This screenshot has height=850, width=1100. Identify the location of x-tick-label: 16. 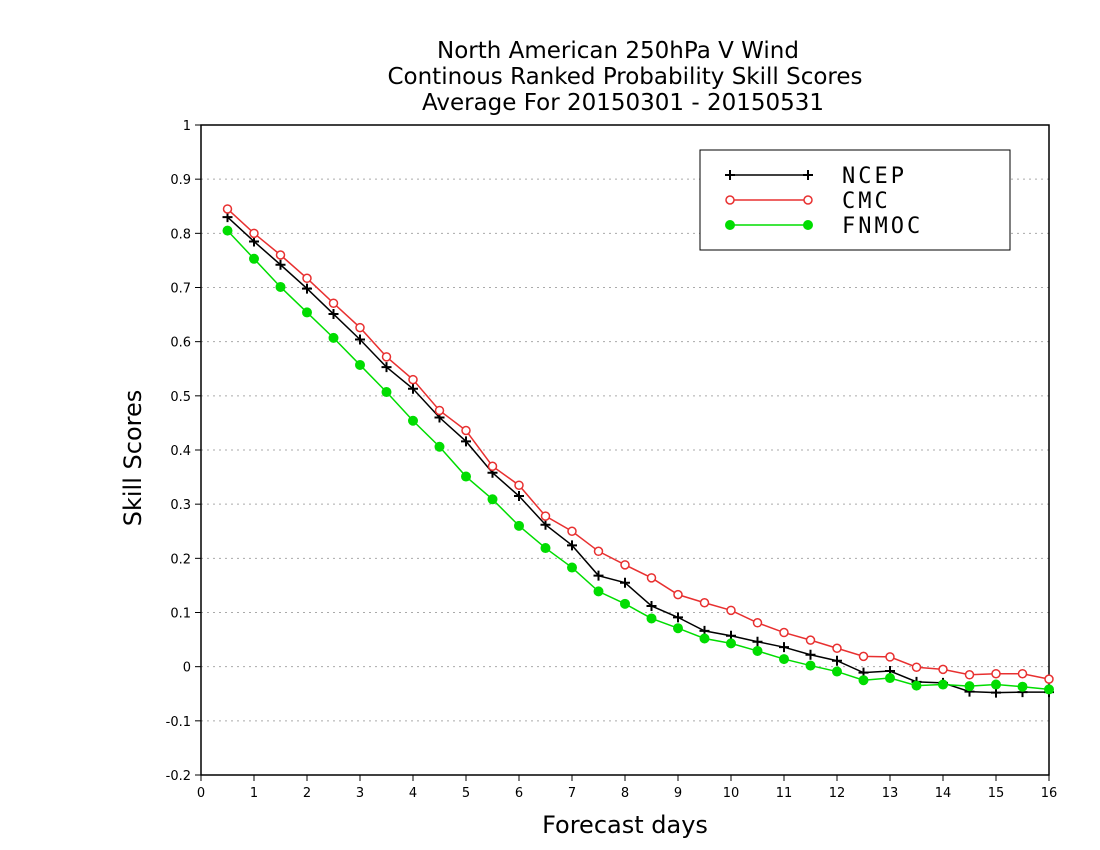
(1049, 793).